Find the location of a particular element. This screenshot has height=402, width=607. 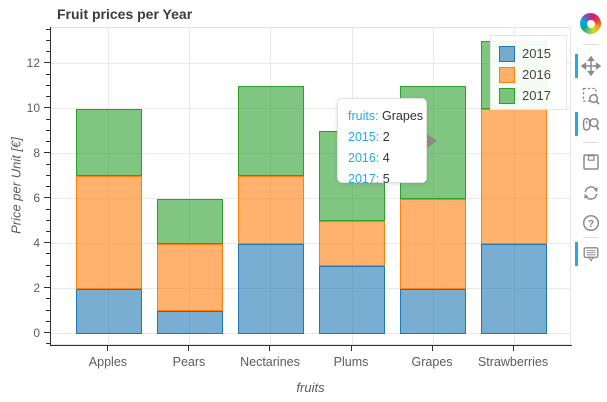

bar-Apples-2016 is located at coordinates (109, 232).